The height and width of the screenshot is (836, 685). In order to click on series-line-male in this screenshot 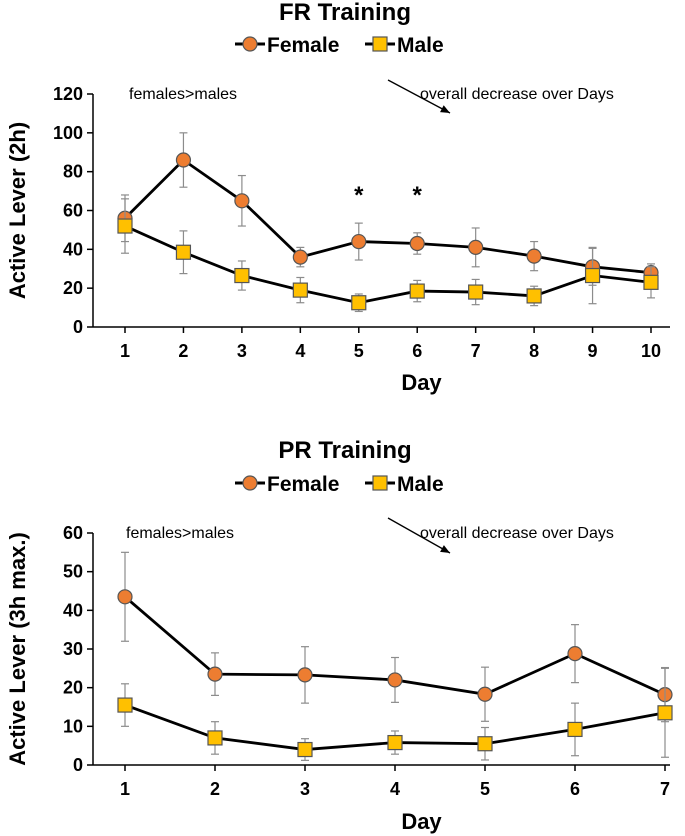, I will do `click(388, 264)`.